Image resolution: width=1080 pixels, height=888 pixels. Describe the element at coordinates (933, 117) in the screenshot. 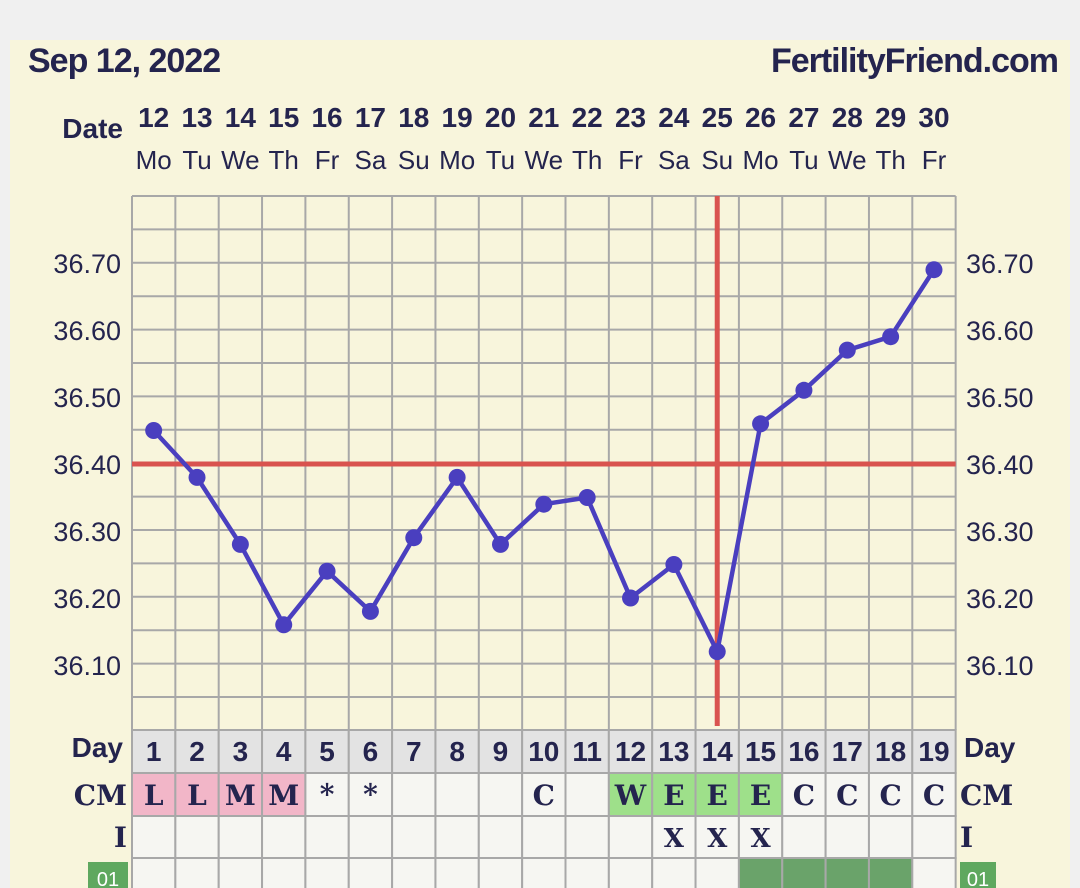

I see `date-tick-label: 30` at that location.